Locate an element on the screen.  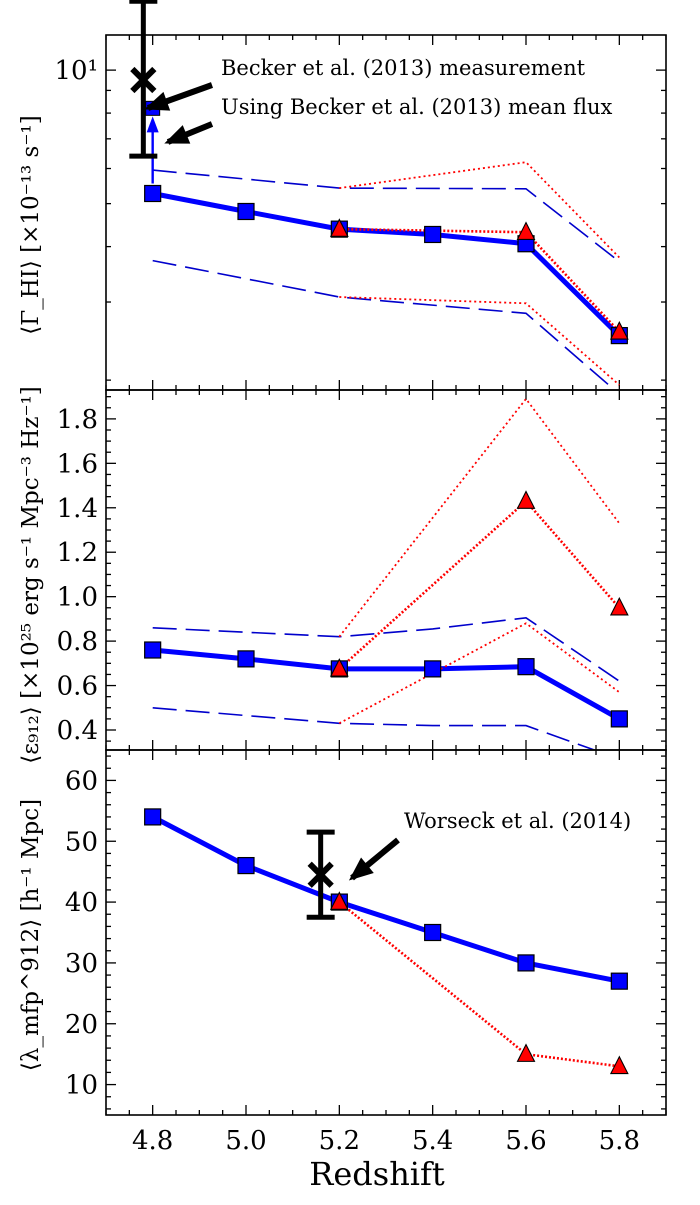
emissivity-ytick-label: 1.8 is located at coordinates (77, 420).